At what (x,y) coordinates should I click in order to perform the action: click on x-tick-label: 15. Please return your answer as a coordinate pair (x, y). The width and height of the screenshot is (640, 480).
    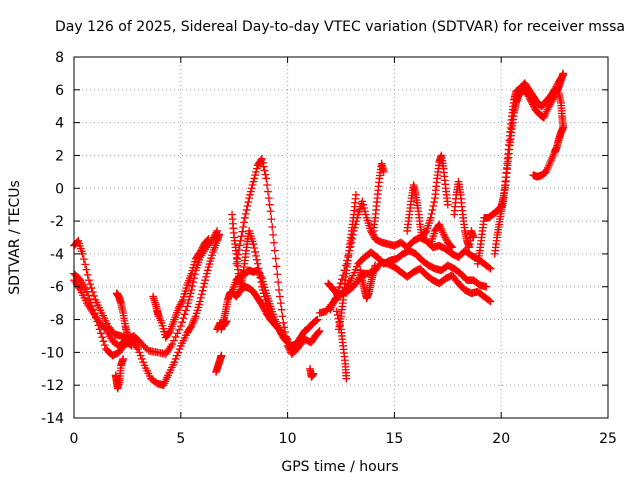
    Looking at the image, I should click on (394, 439).